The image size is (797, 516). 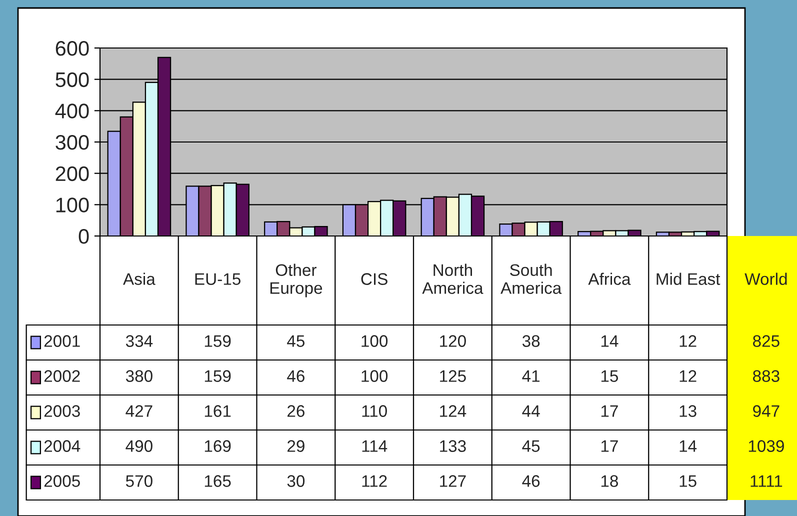 I want to click on text: 947, so click(x=766, y=411).